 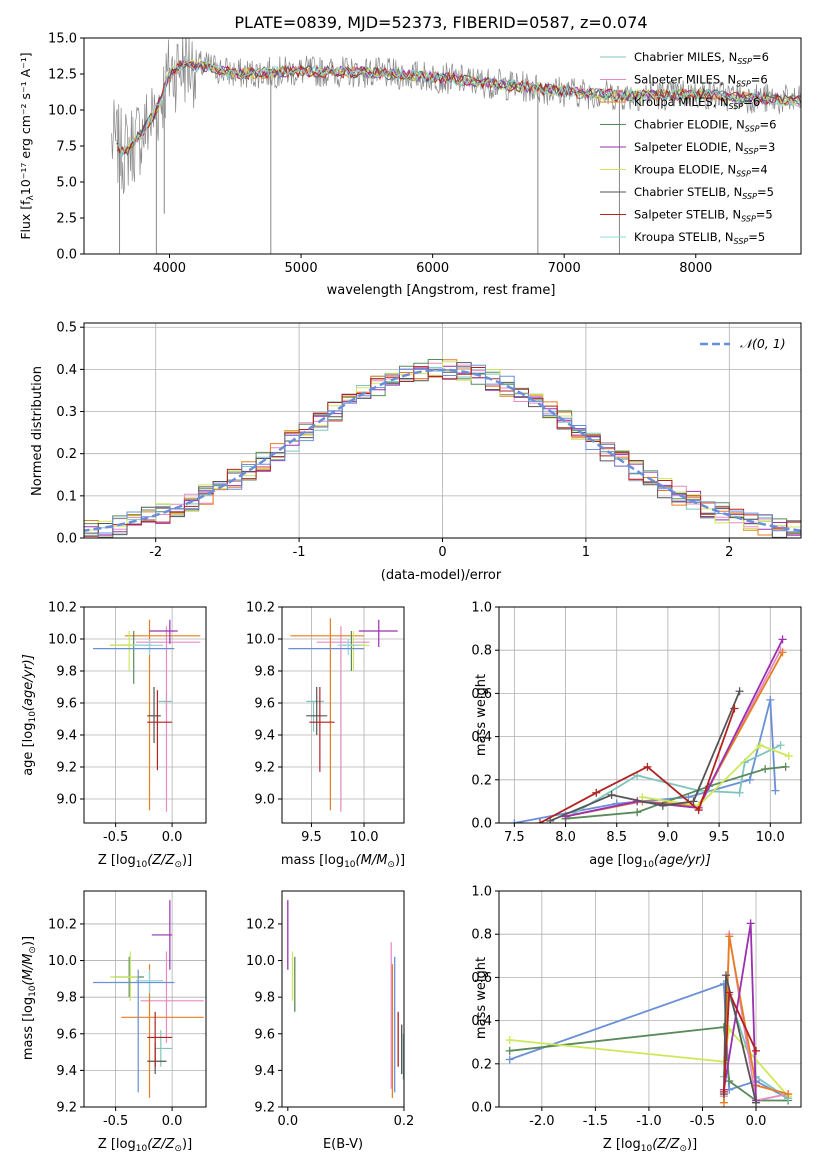 I want to click on legend-entry: 𝒩(0, 1), so click(x=763, y=343).